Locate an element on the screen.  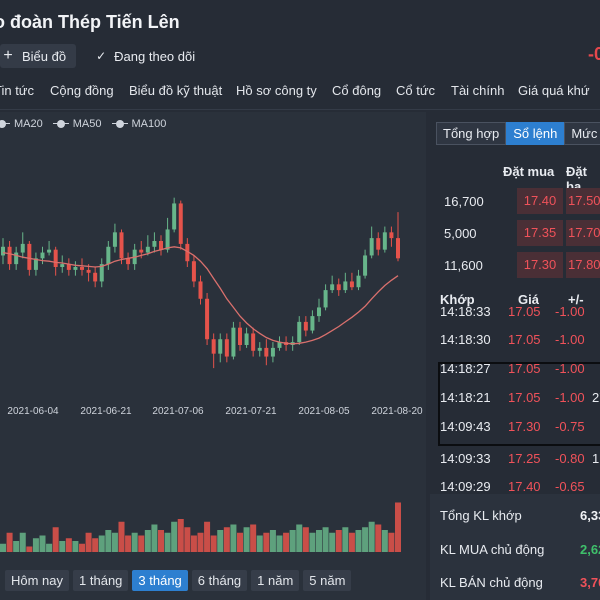
trade-row: 14:18:27 17.05 -1.00 is located at coordinates (515, 369).